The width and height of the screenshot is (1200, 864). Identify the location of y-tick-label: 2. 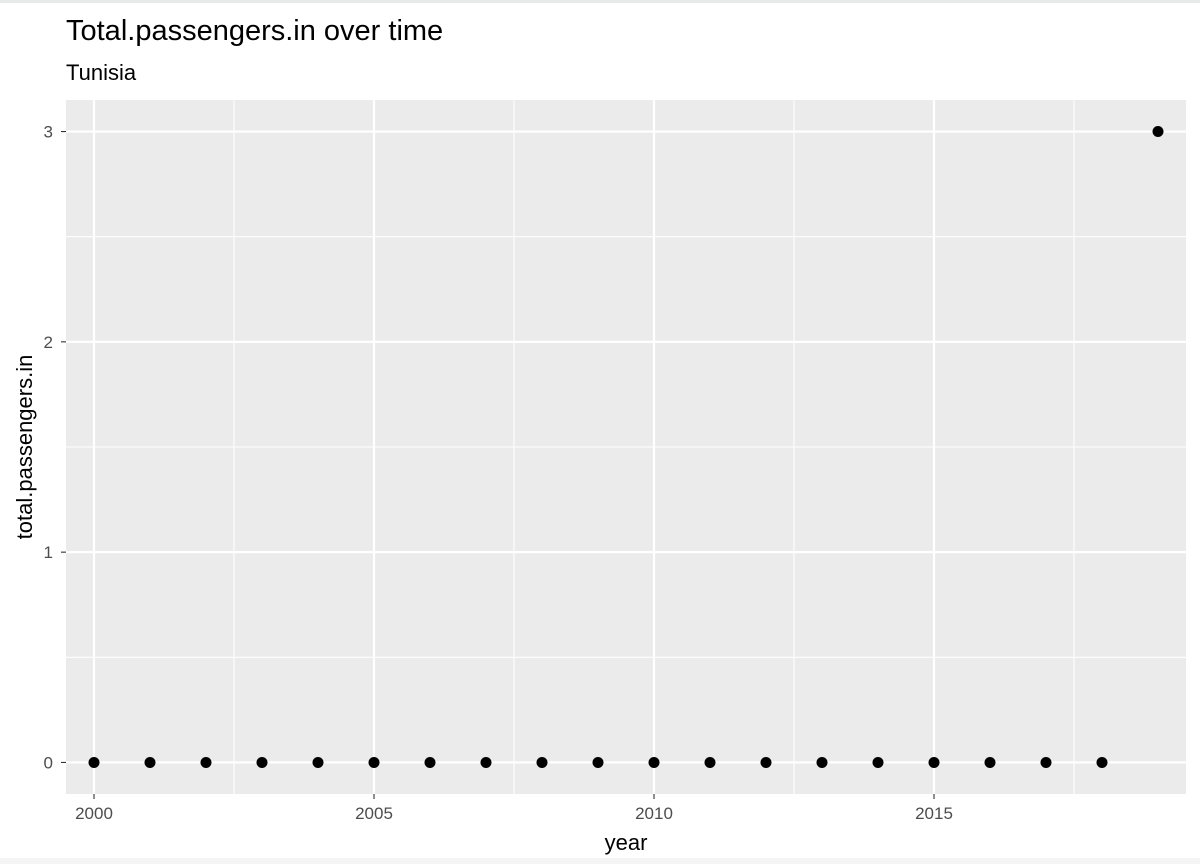
(48, 342).